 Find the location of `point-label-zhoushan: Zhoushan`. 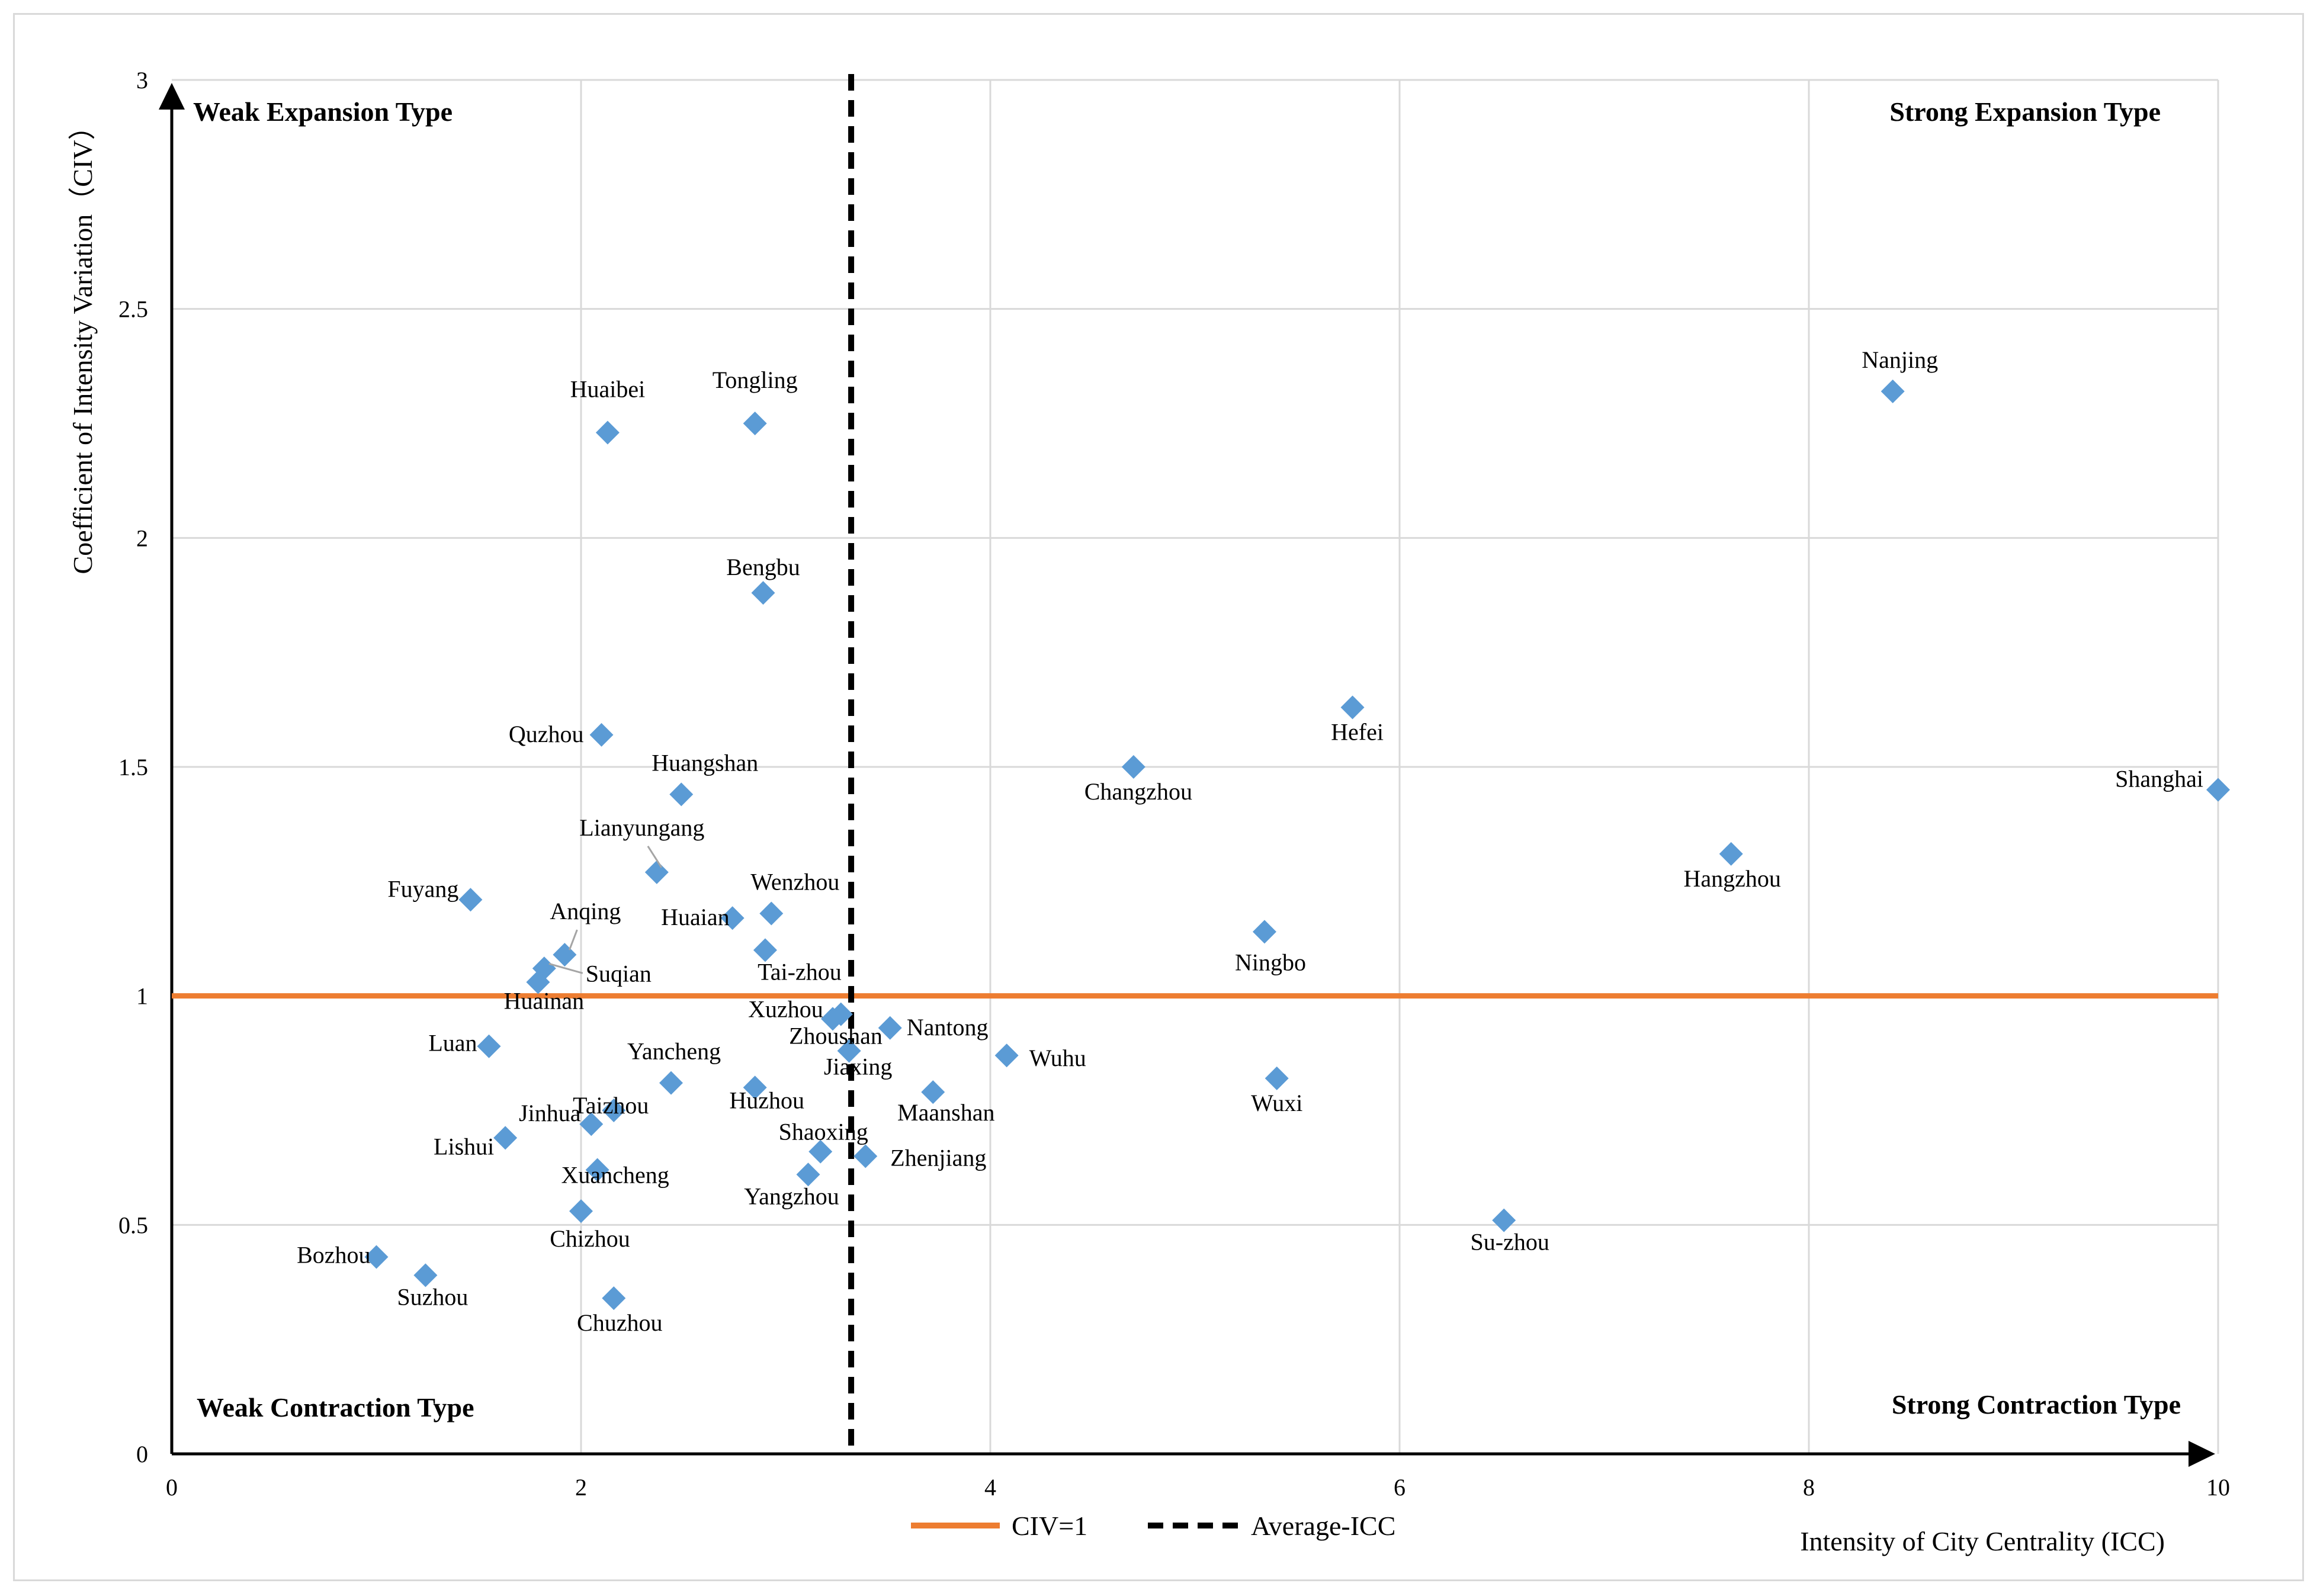

point-label-zhoushan: Zhoushan is located at coordinates (836, 1035).